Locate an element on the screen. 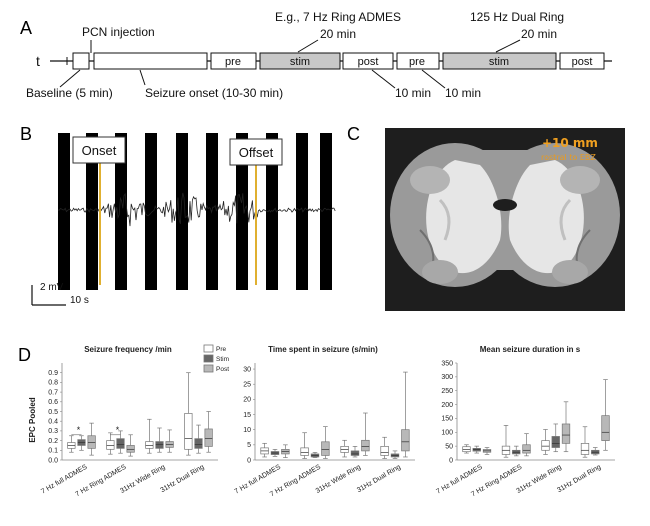  legend-stim-swatch is located at coordinates (208, 358).